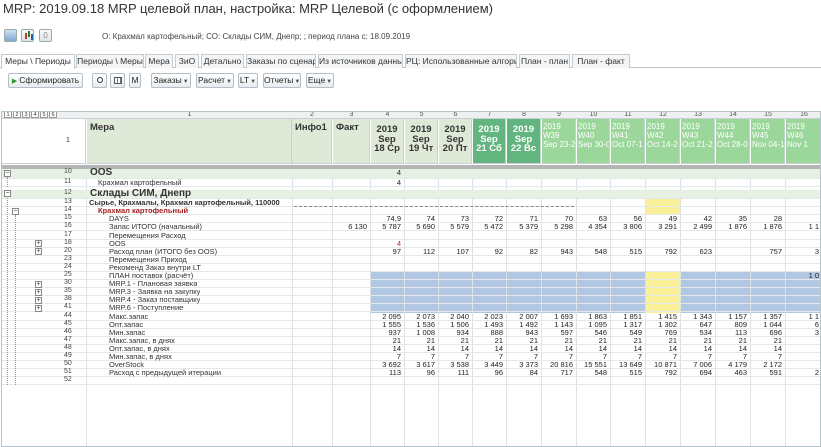 Image resolution: width=821 pixels, height=447 pixels. I want to click on row-label: OOS, so click(101, 172).